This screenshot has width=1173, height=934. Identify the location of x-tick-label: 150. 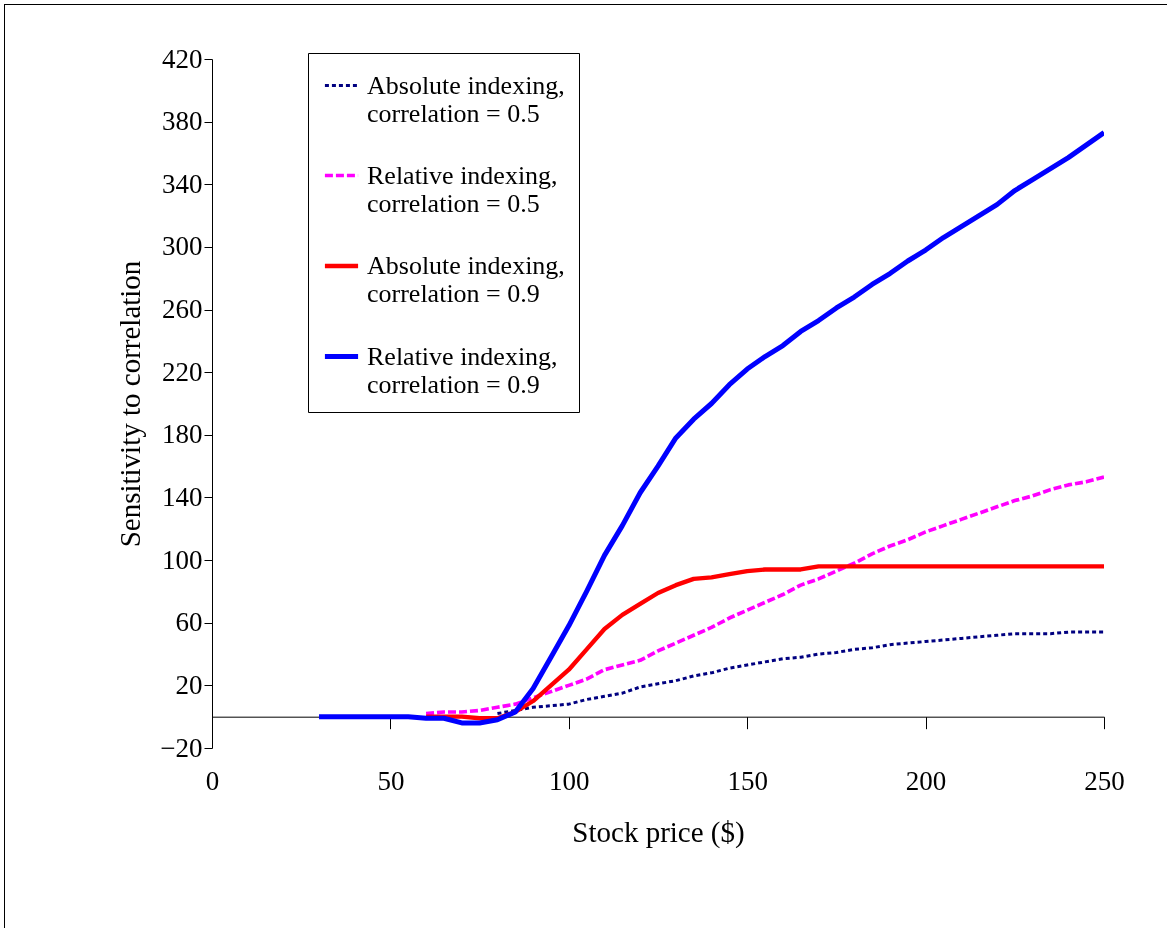
(747, 780).